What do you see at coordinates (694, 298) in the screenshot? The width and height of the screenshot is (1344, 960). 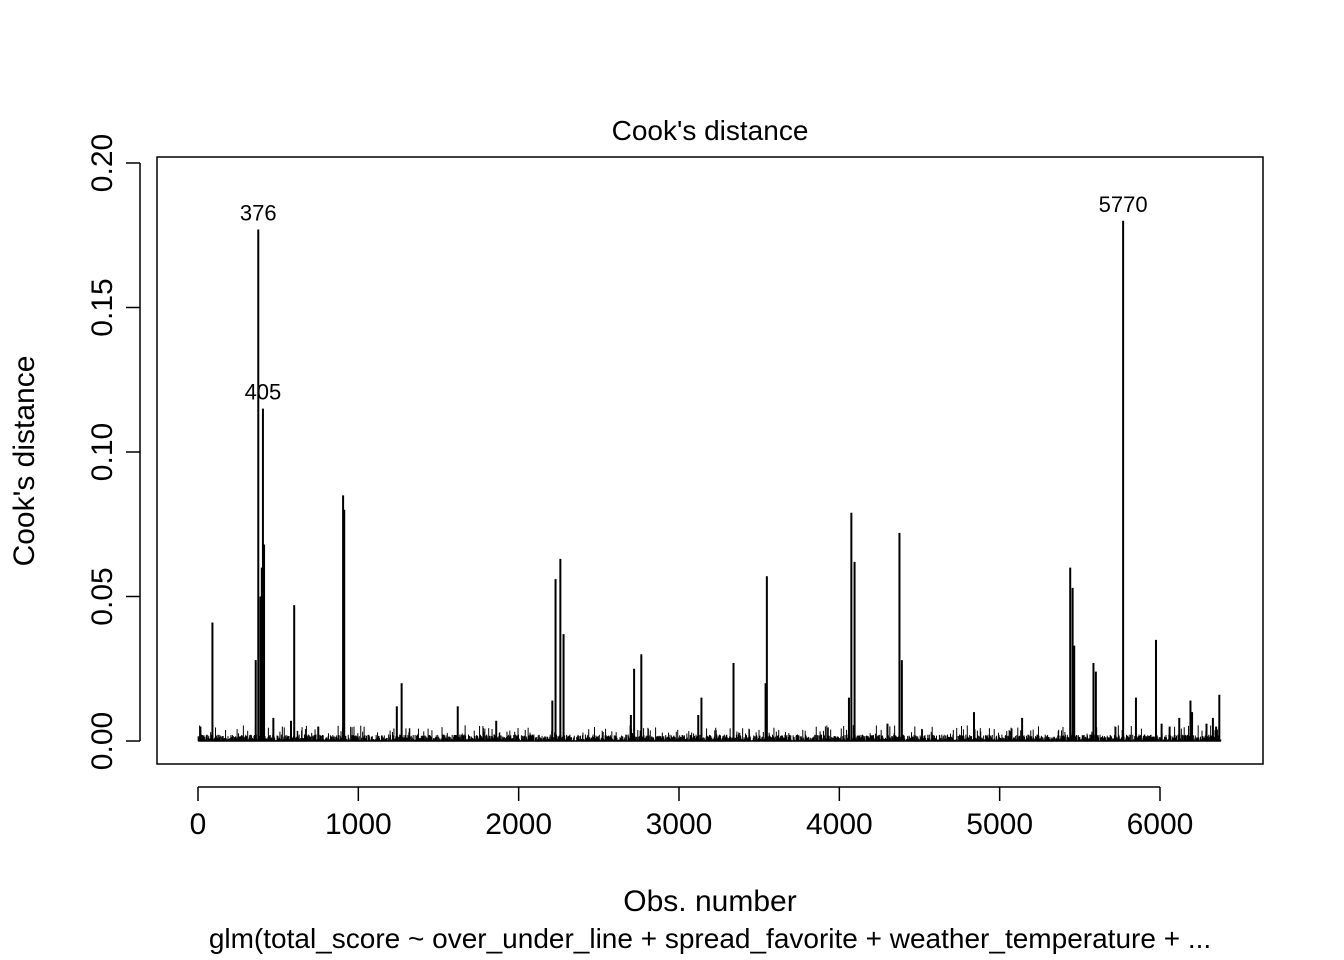 I see `point-labels: 376 405 5770` at bounding box center [694, 298].